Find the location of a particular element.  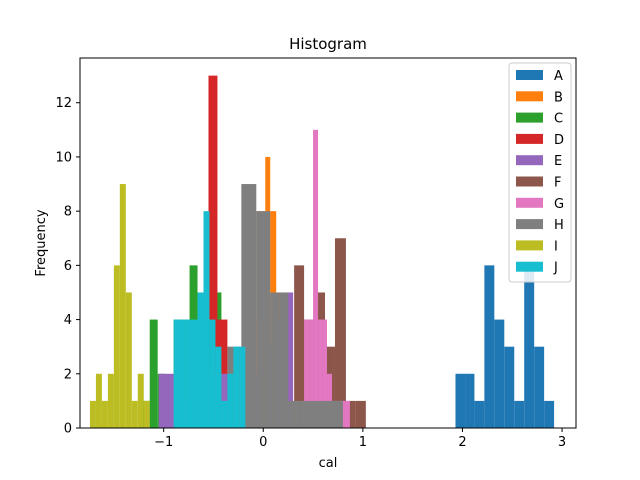

legend-swatch-g is located at coordinates (529, 202).